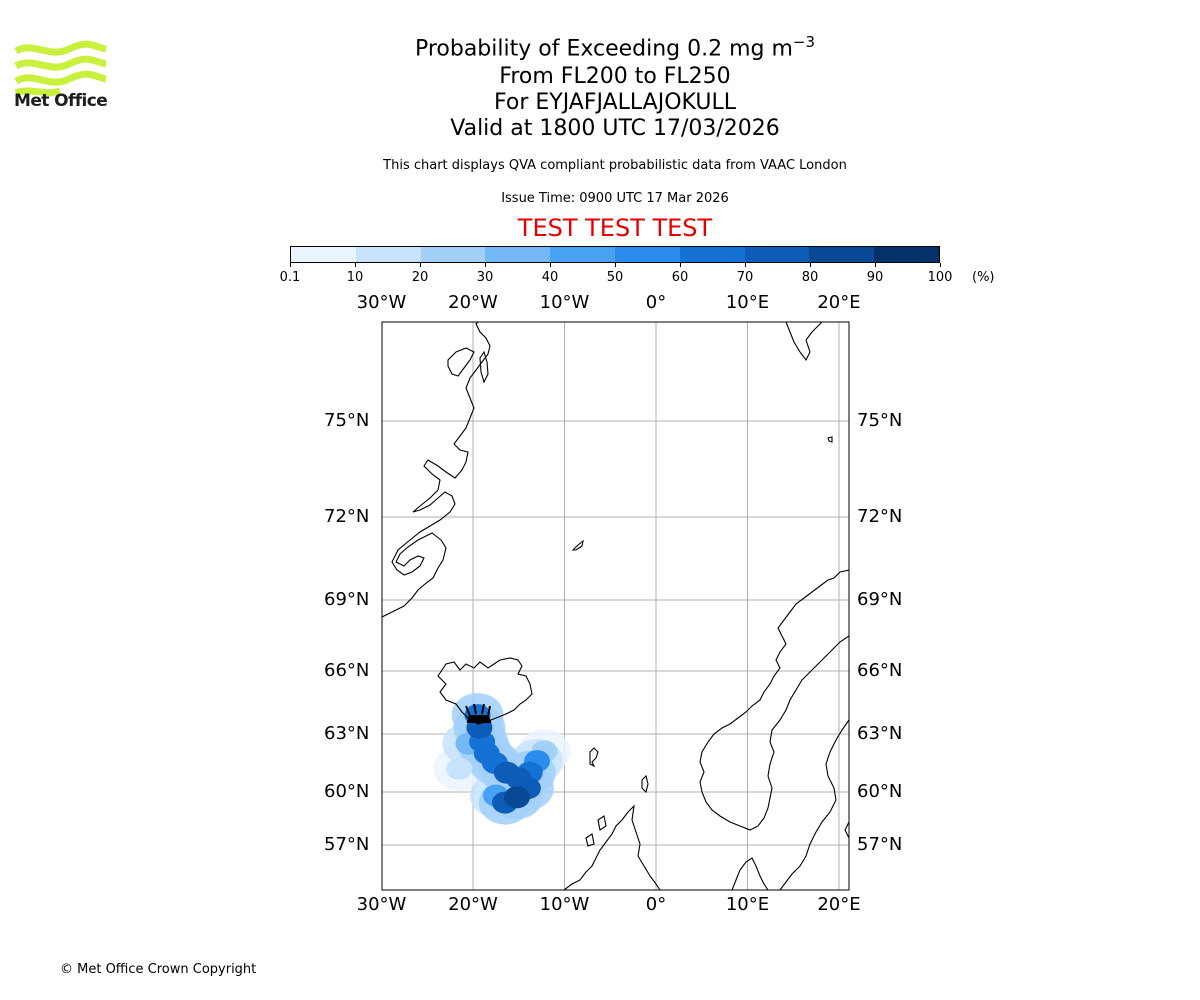 This screenshot has width=1200, height=1000. I want to click on coastline-sweden, so click(814, 804).